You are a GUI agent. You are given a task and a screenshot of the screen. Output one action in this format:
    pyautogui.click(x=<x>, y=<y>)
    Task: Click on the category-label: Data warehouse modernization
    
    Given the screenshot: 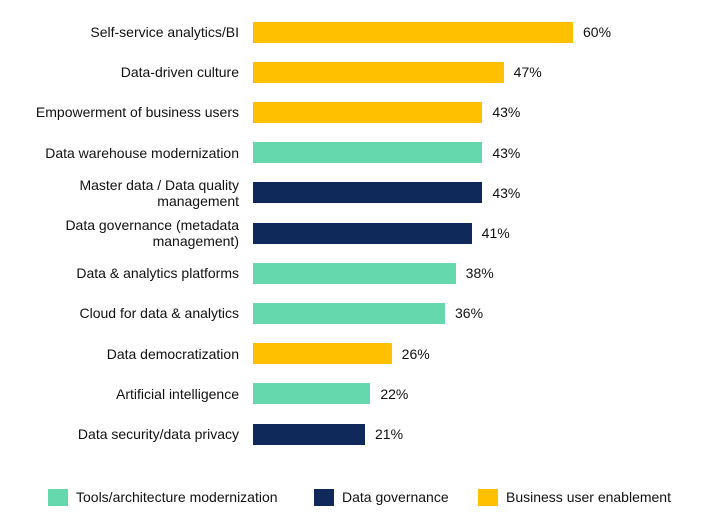 What is the action you would take?
    pyautogui.click(x=142, y=152)
    